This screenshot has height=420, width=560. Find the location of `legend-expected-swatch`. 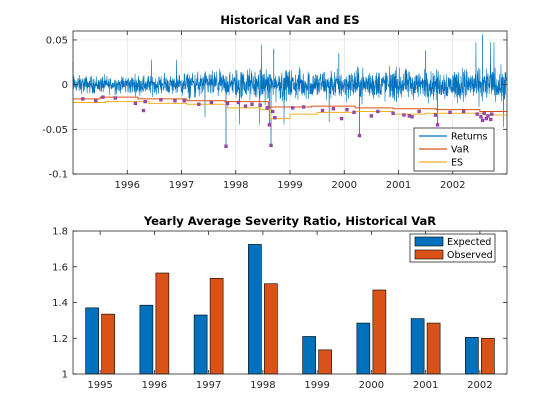

legend-expected-swatch is located at coordinates (429, 241).